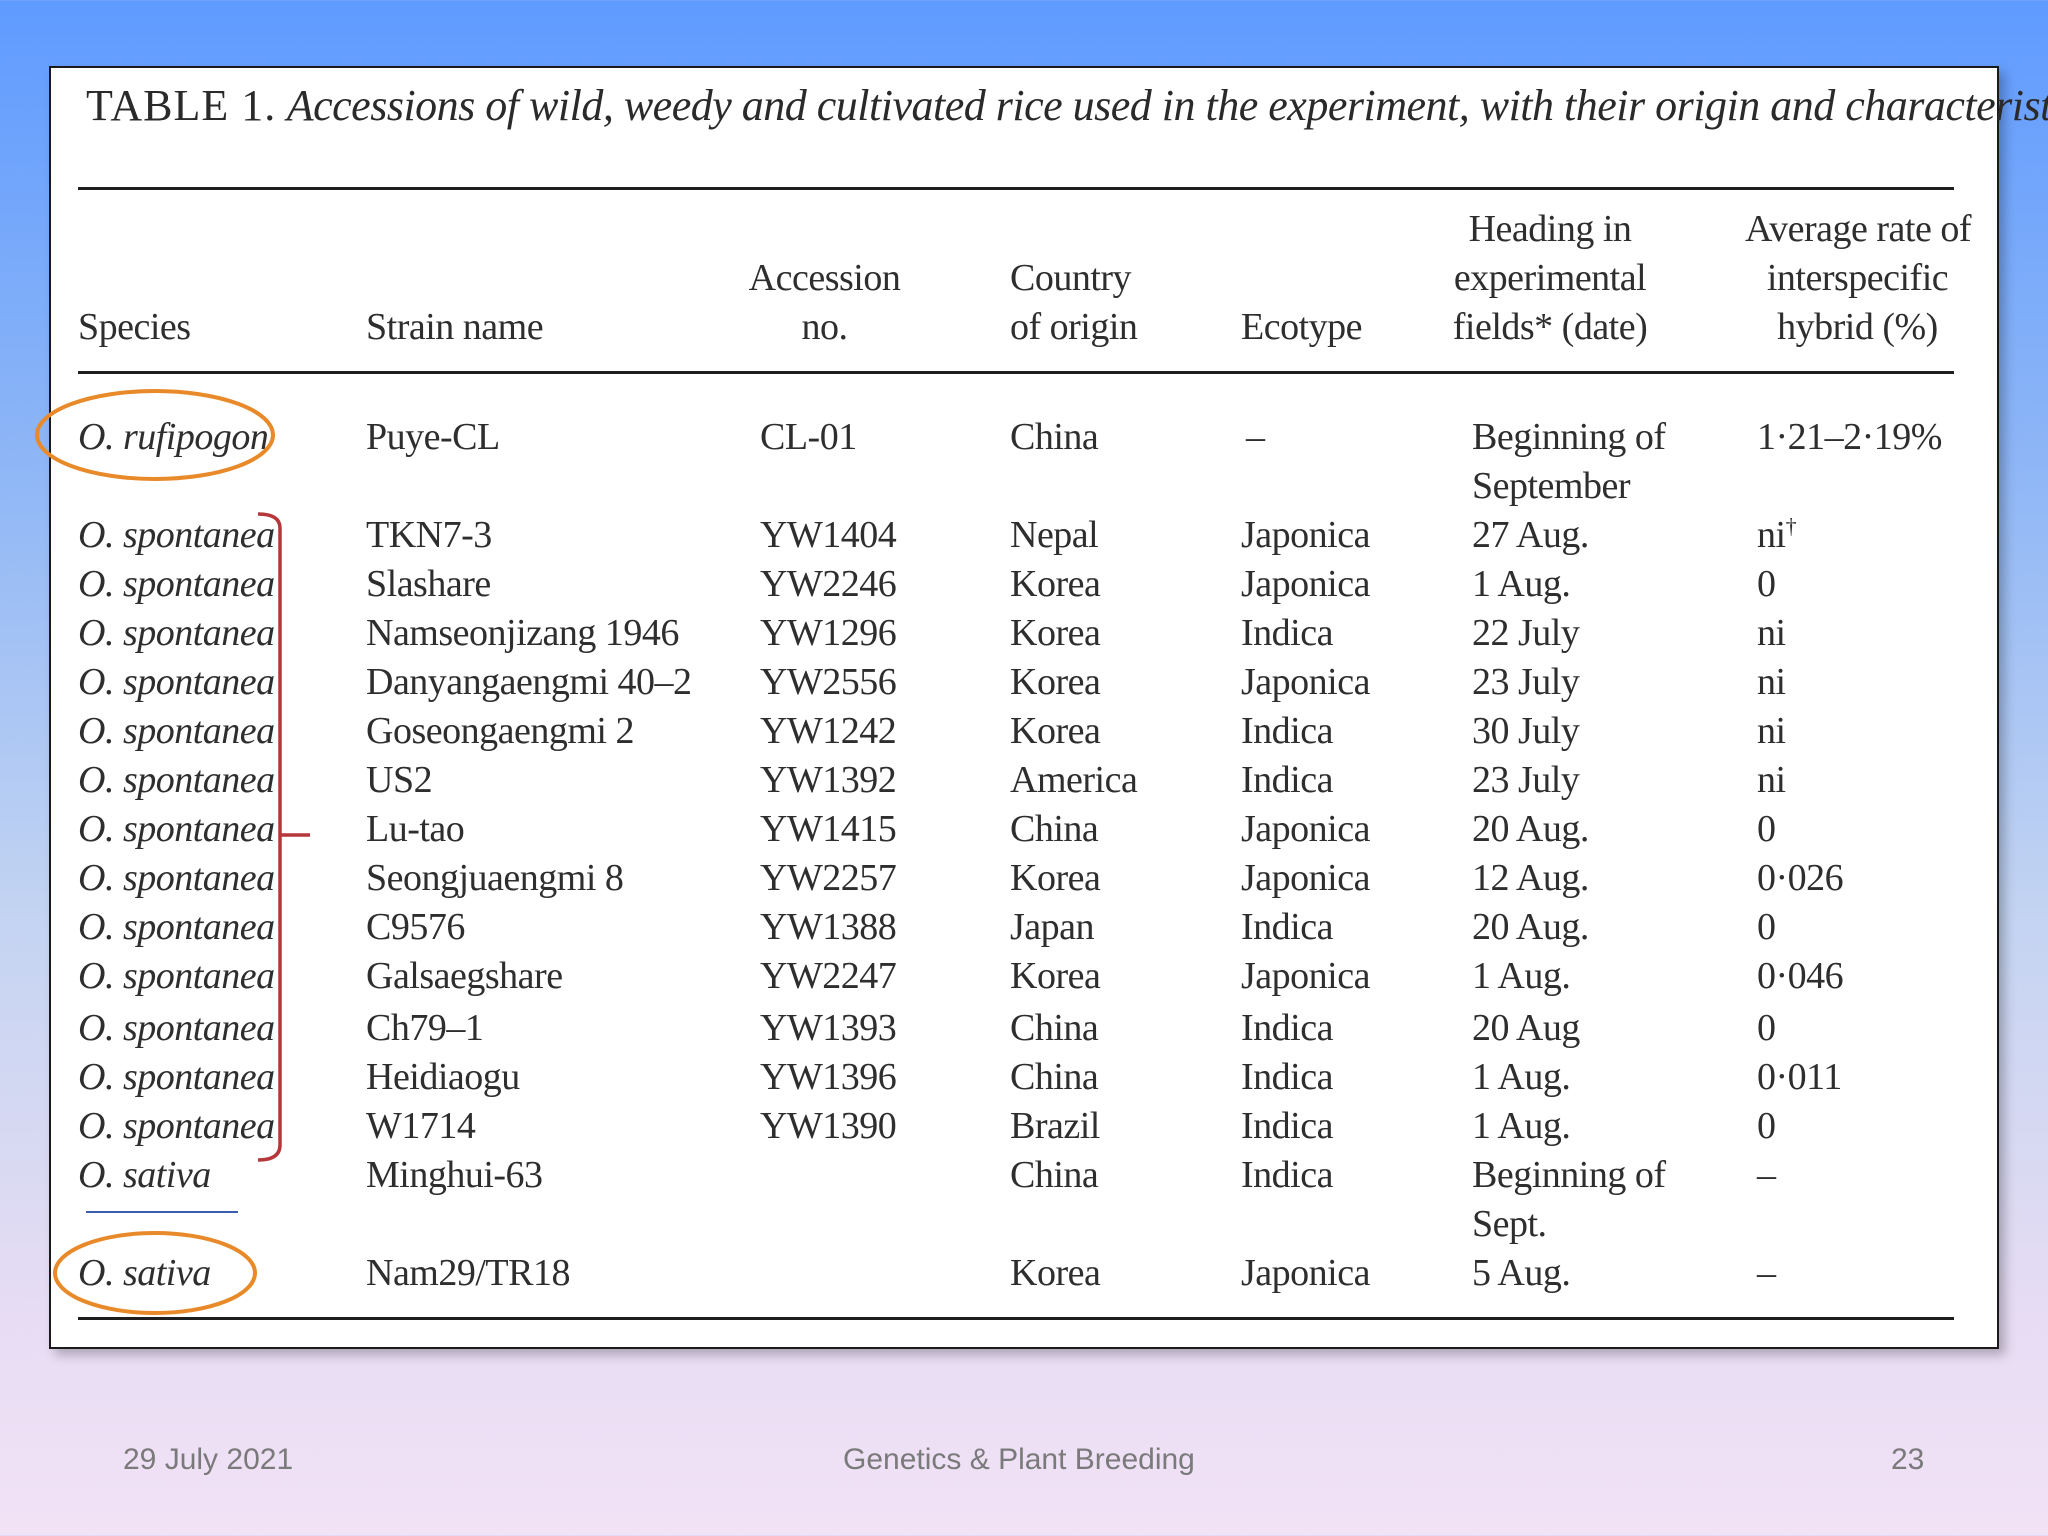 The height and width of the screenshot is (1536, 2048). Describe the element at coordinates (429, 535) in the screenshot. I see `cell-strain-name: TKN7-3` at that location.